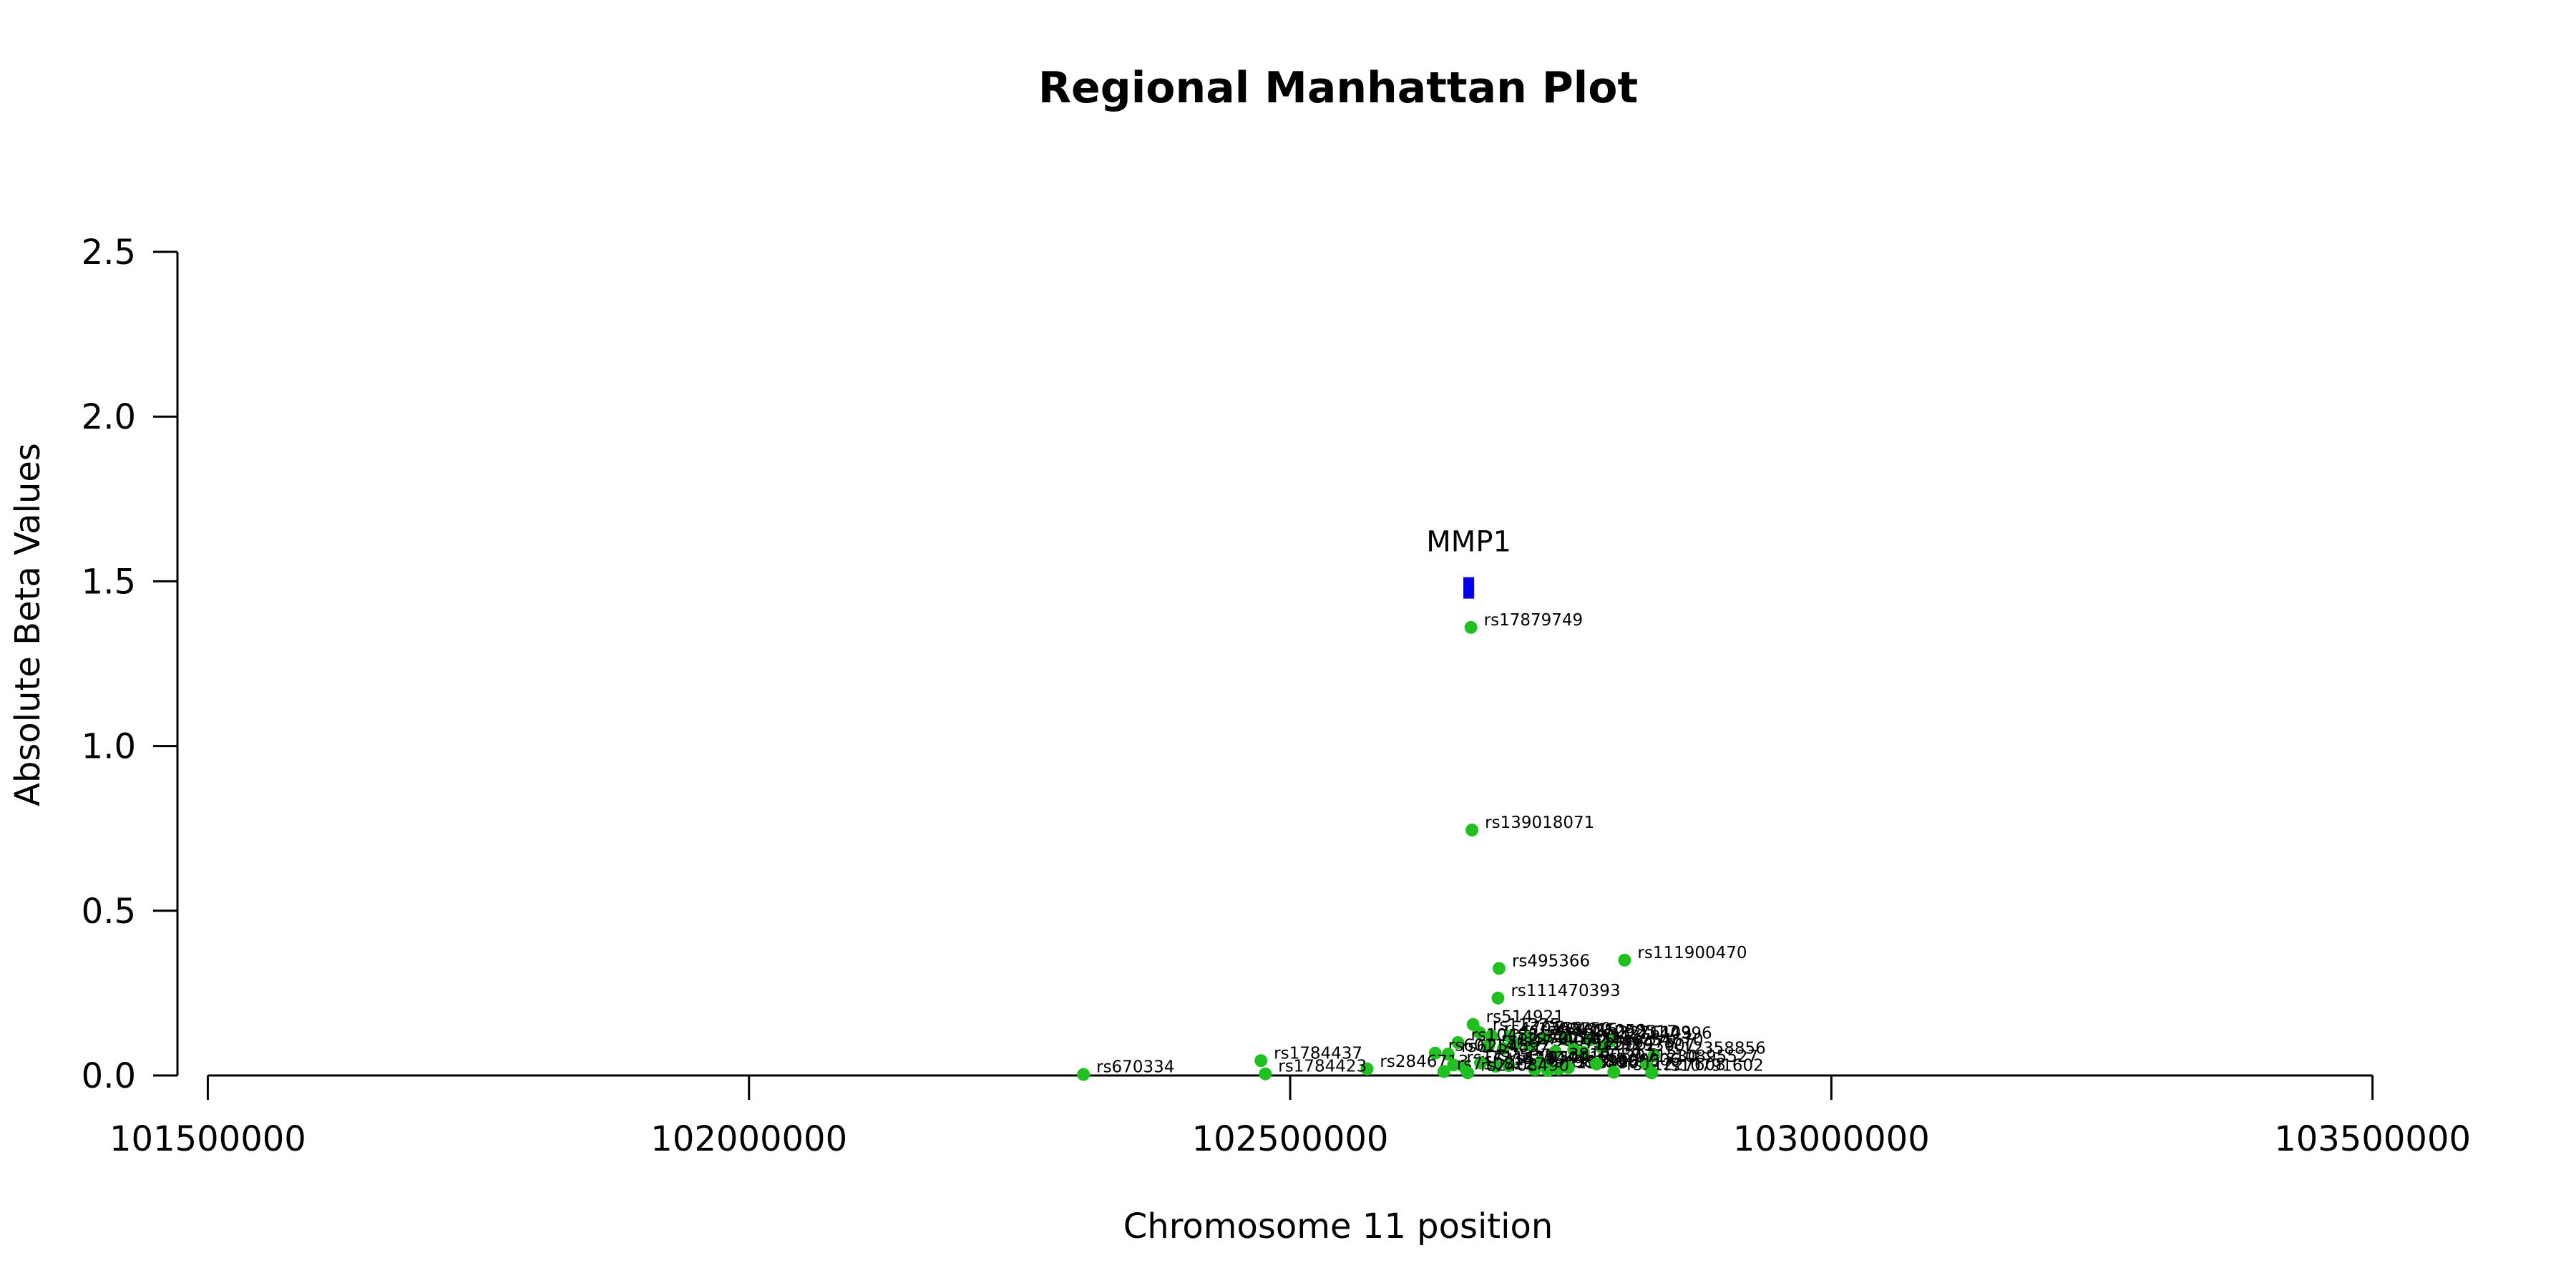 Image resolution: width=2576 pixels, height=1288 pixels. Describe the element at coordinates (130, 664) in the screenshot. I see `y-axis: 0.0 0.5 1.0 1.5 2.0 2.5` at that location.